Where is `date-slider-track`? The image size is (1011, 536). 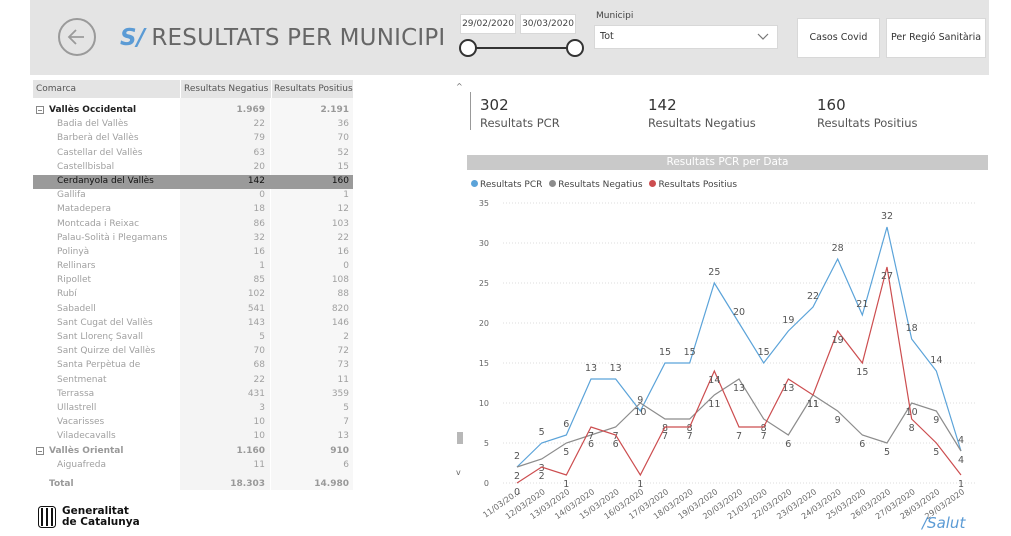
date-slider-track is located at coordinates (522, 48).